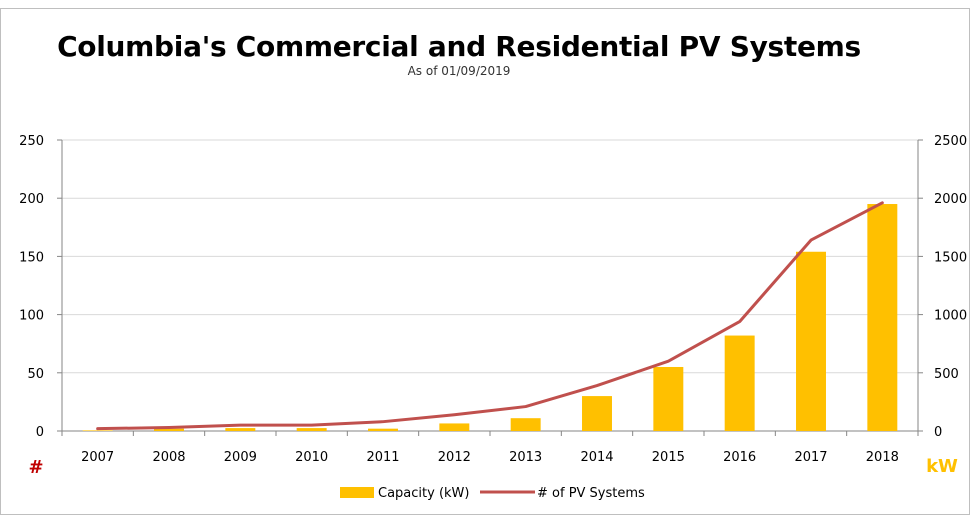 This screenshot has height=516, width=972. I want to click on x-tick-label: 2007, so click(97, 457).